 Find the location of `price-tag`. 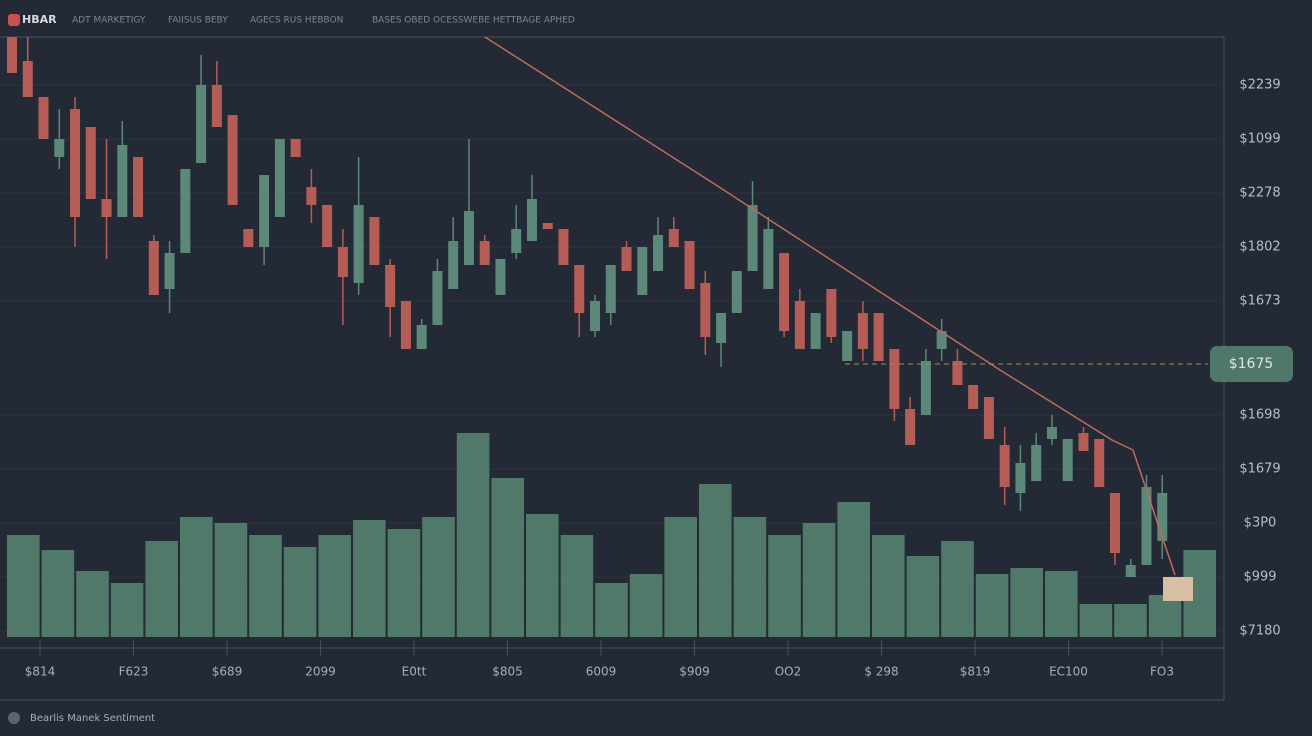

price-tag is located at coordinates (1251, 364).